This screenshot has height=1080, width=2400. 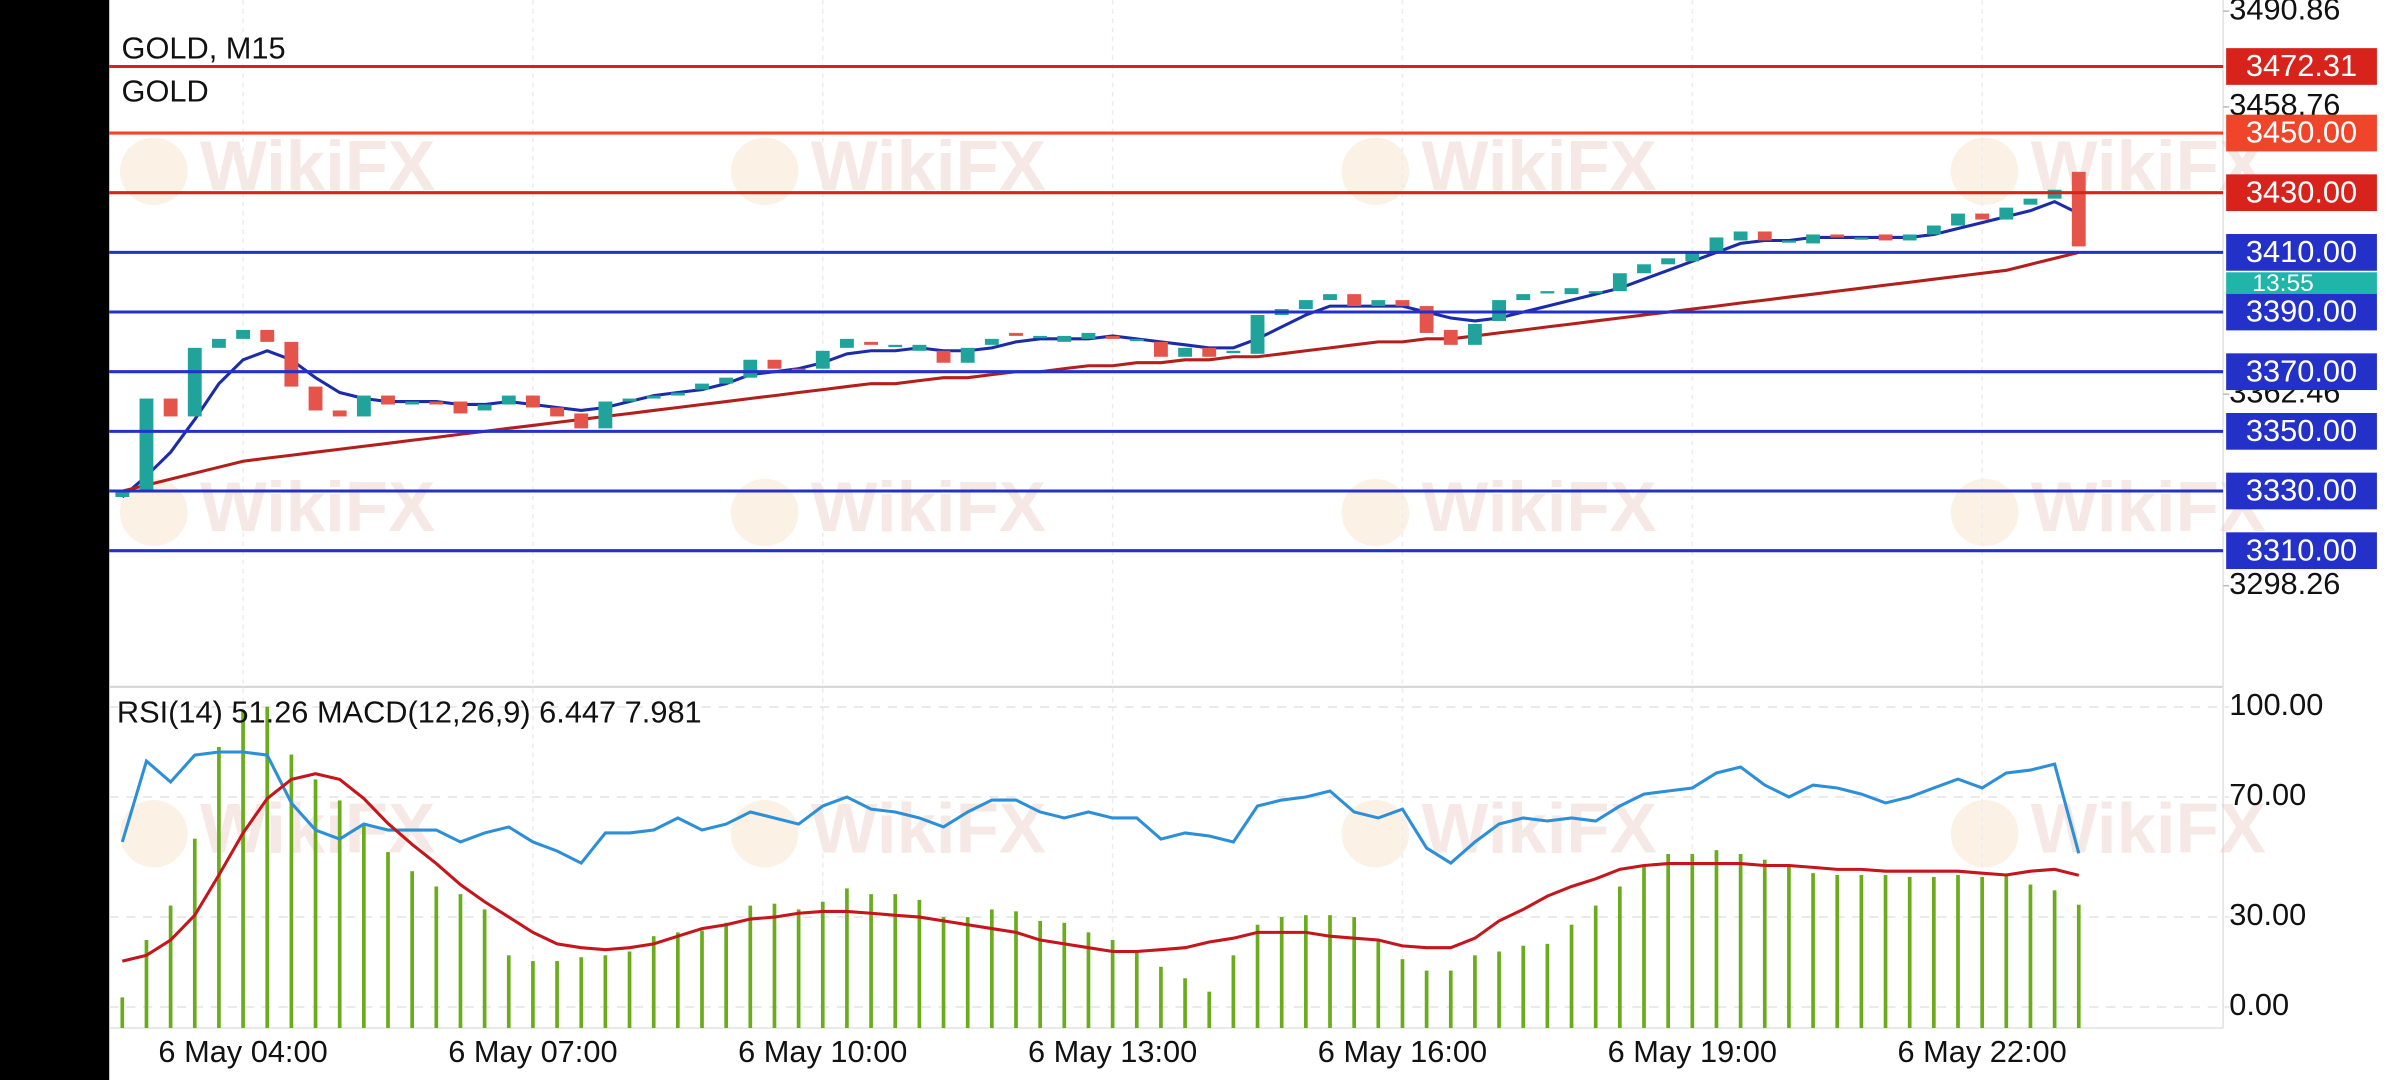 I want to click on level-label: 3350.00, so click(x=2301, y=430).